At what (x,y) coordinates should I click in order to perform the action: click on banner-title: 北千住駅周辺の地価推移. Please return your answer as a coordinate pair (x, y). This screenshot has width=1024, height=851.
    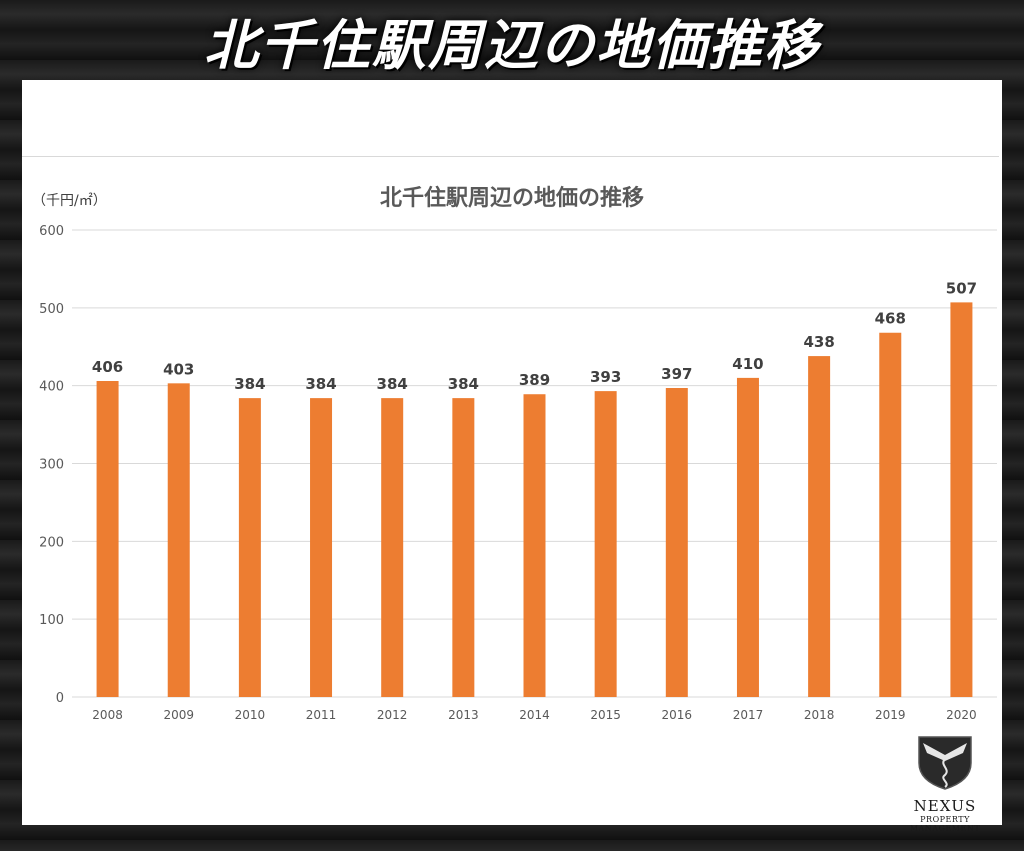
    Looking at the image, I should click on (512, 44).